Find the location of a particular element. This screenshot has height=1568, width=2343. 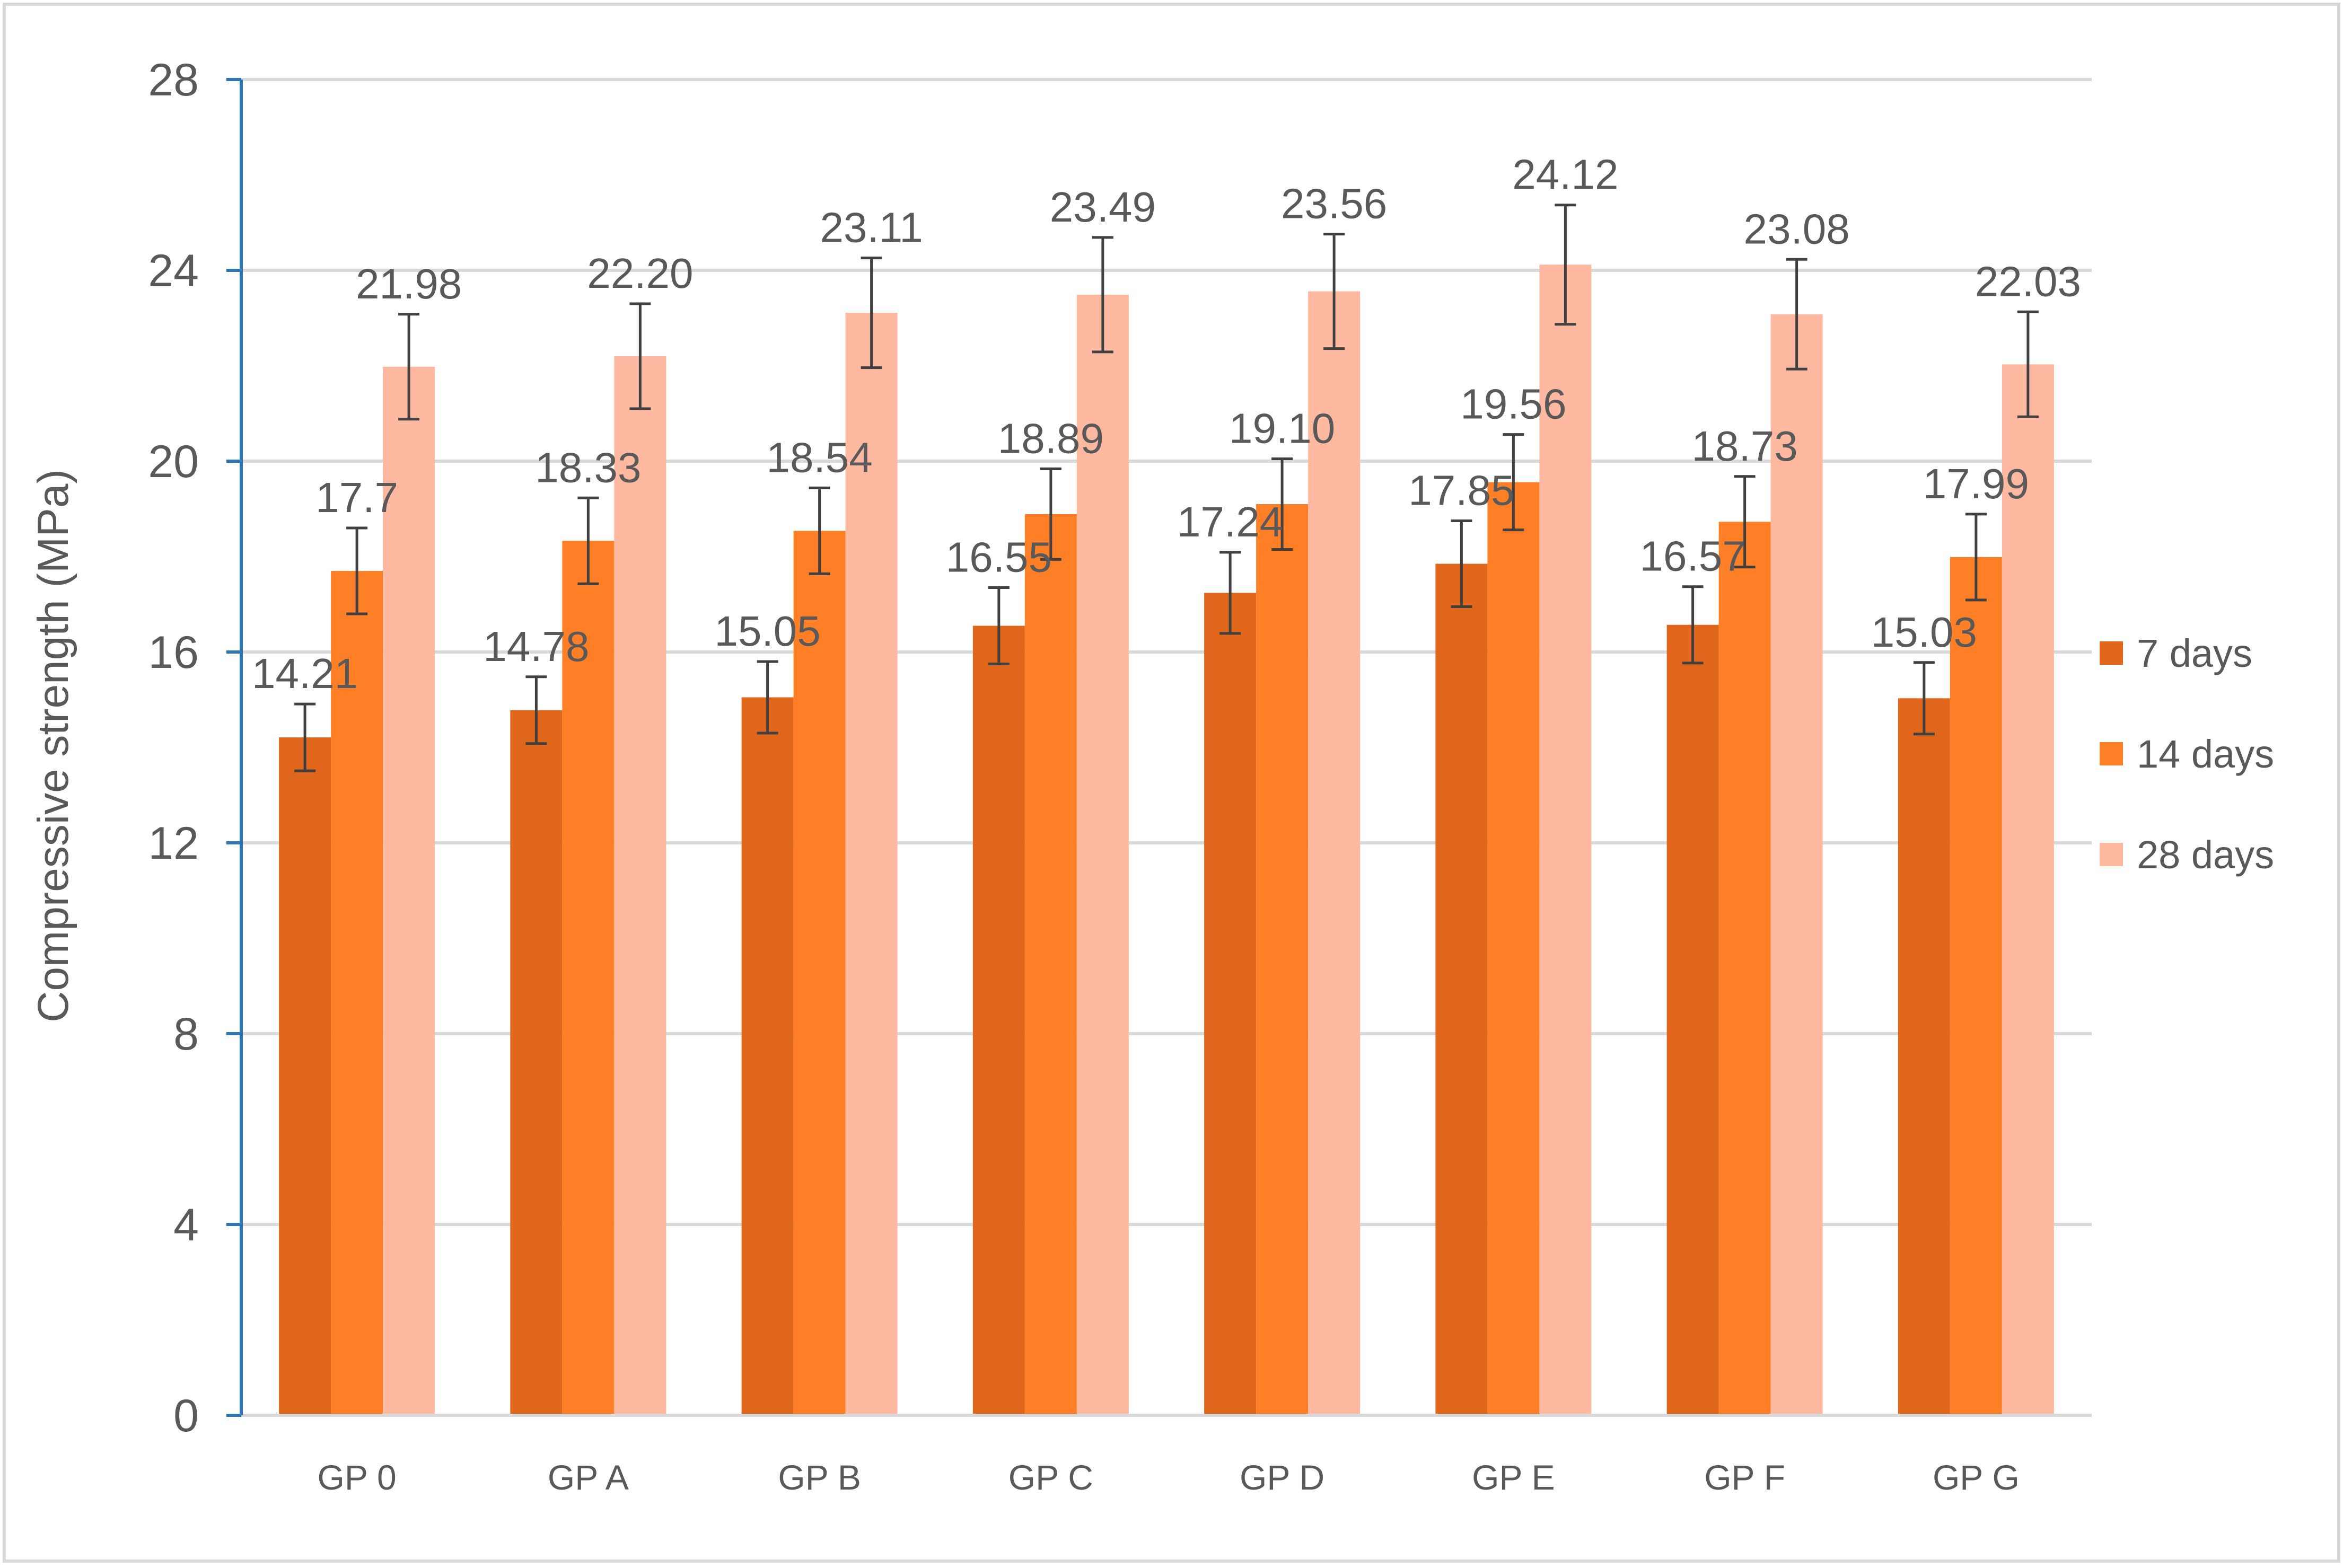

data-label: 22.20 is located at coordinates (640, 273).